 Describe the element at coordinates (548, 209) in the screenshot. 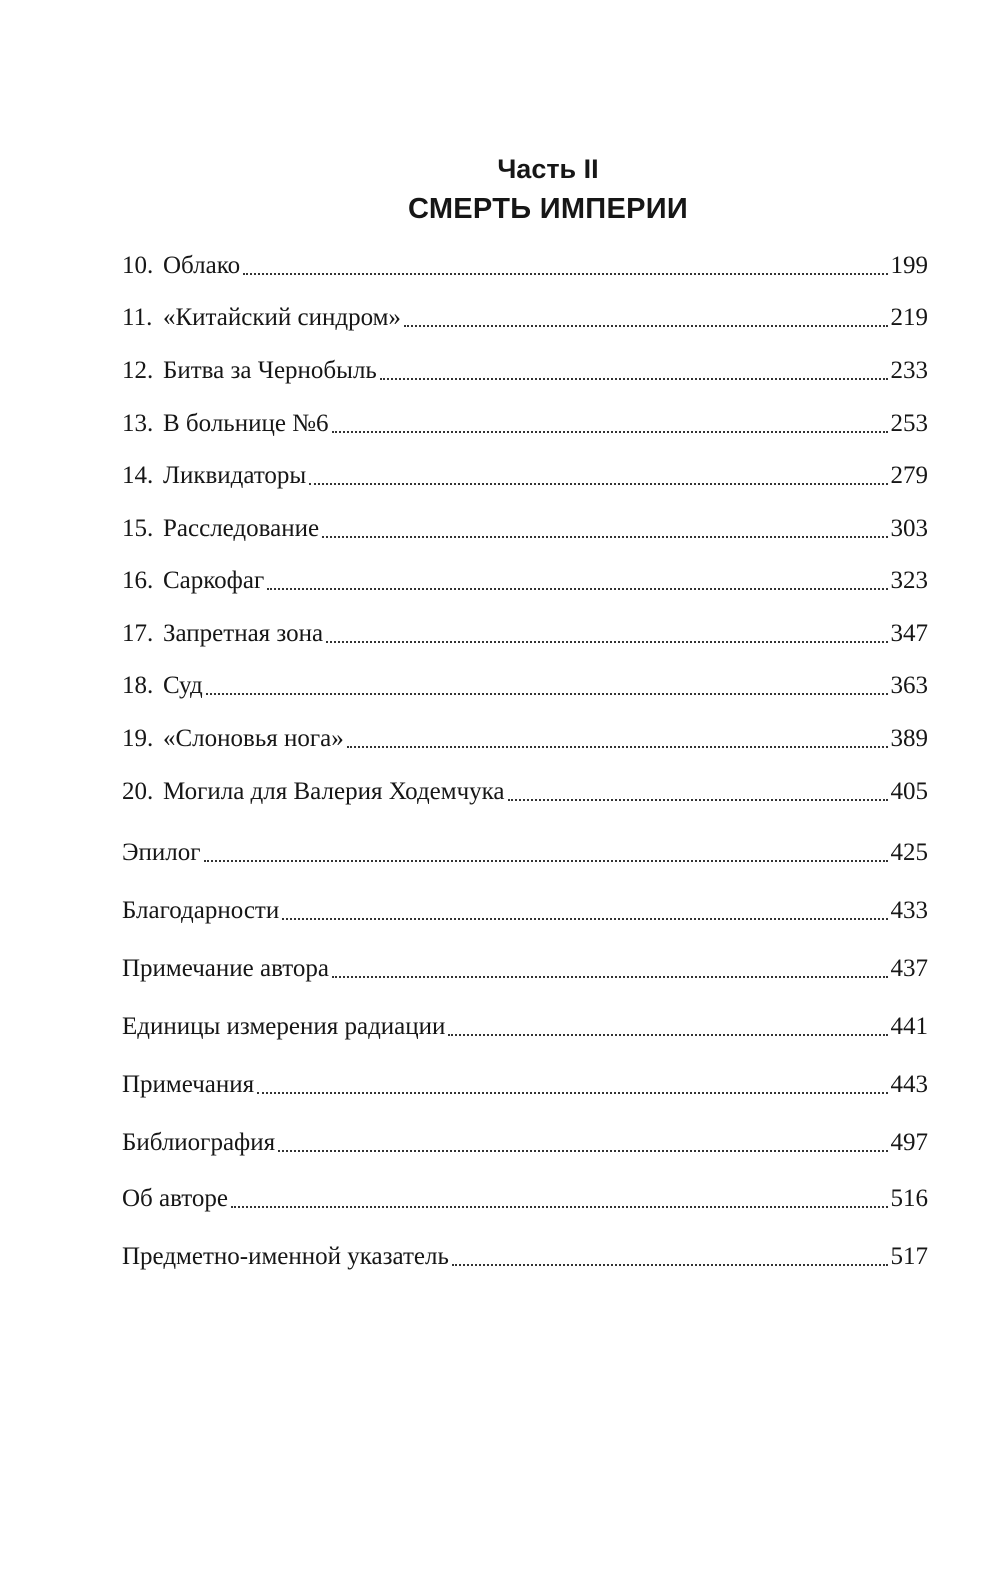

I see `part-title: СМЕРТЬ ИМПЕРИИ` at that location.